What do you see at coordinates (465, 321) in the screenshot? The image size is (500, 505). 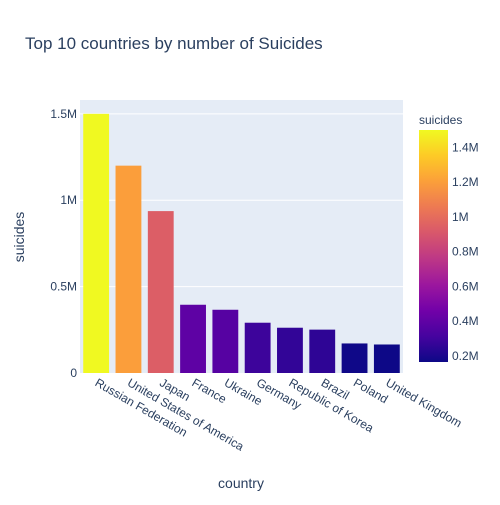 I see `colorbar-tick-label: 0.4M` at bounding box center [465, 321].